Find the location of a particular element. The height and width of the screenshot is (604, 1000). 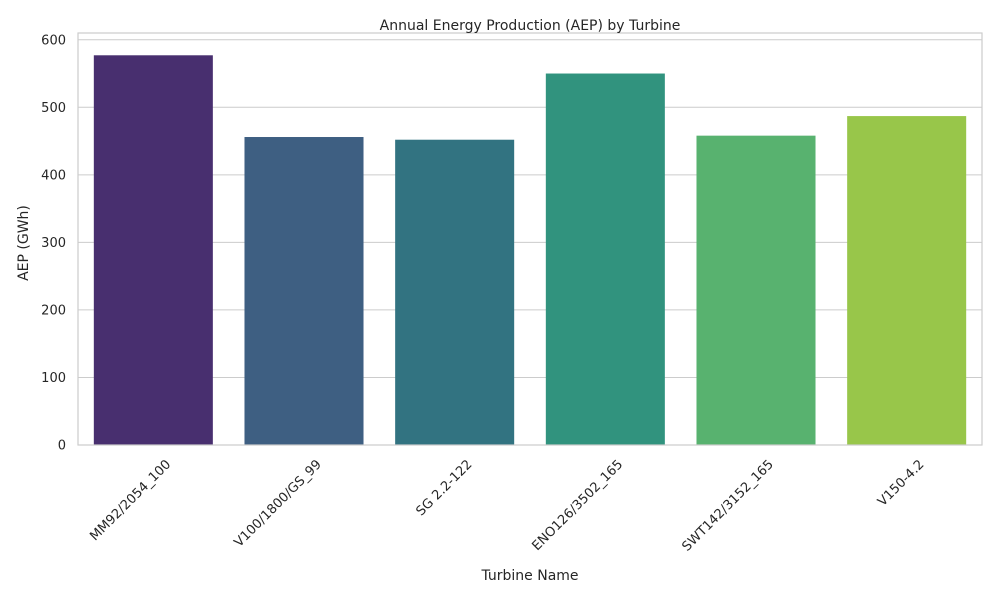

x-tick-label: V100/1800/GS_99 is located at coordinates (278, 503).